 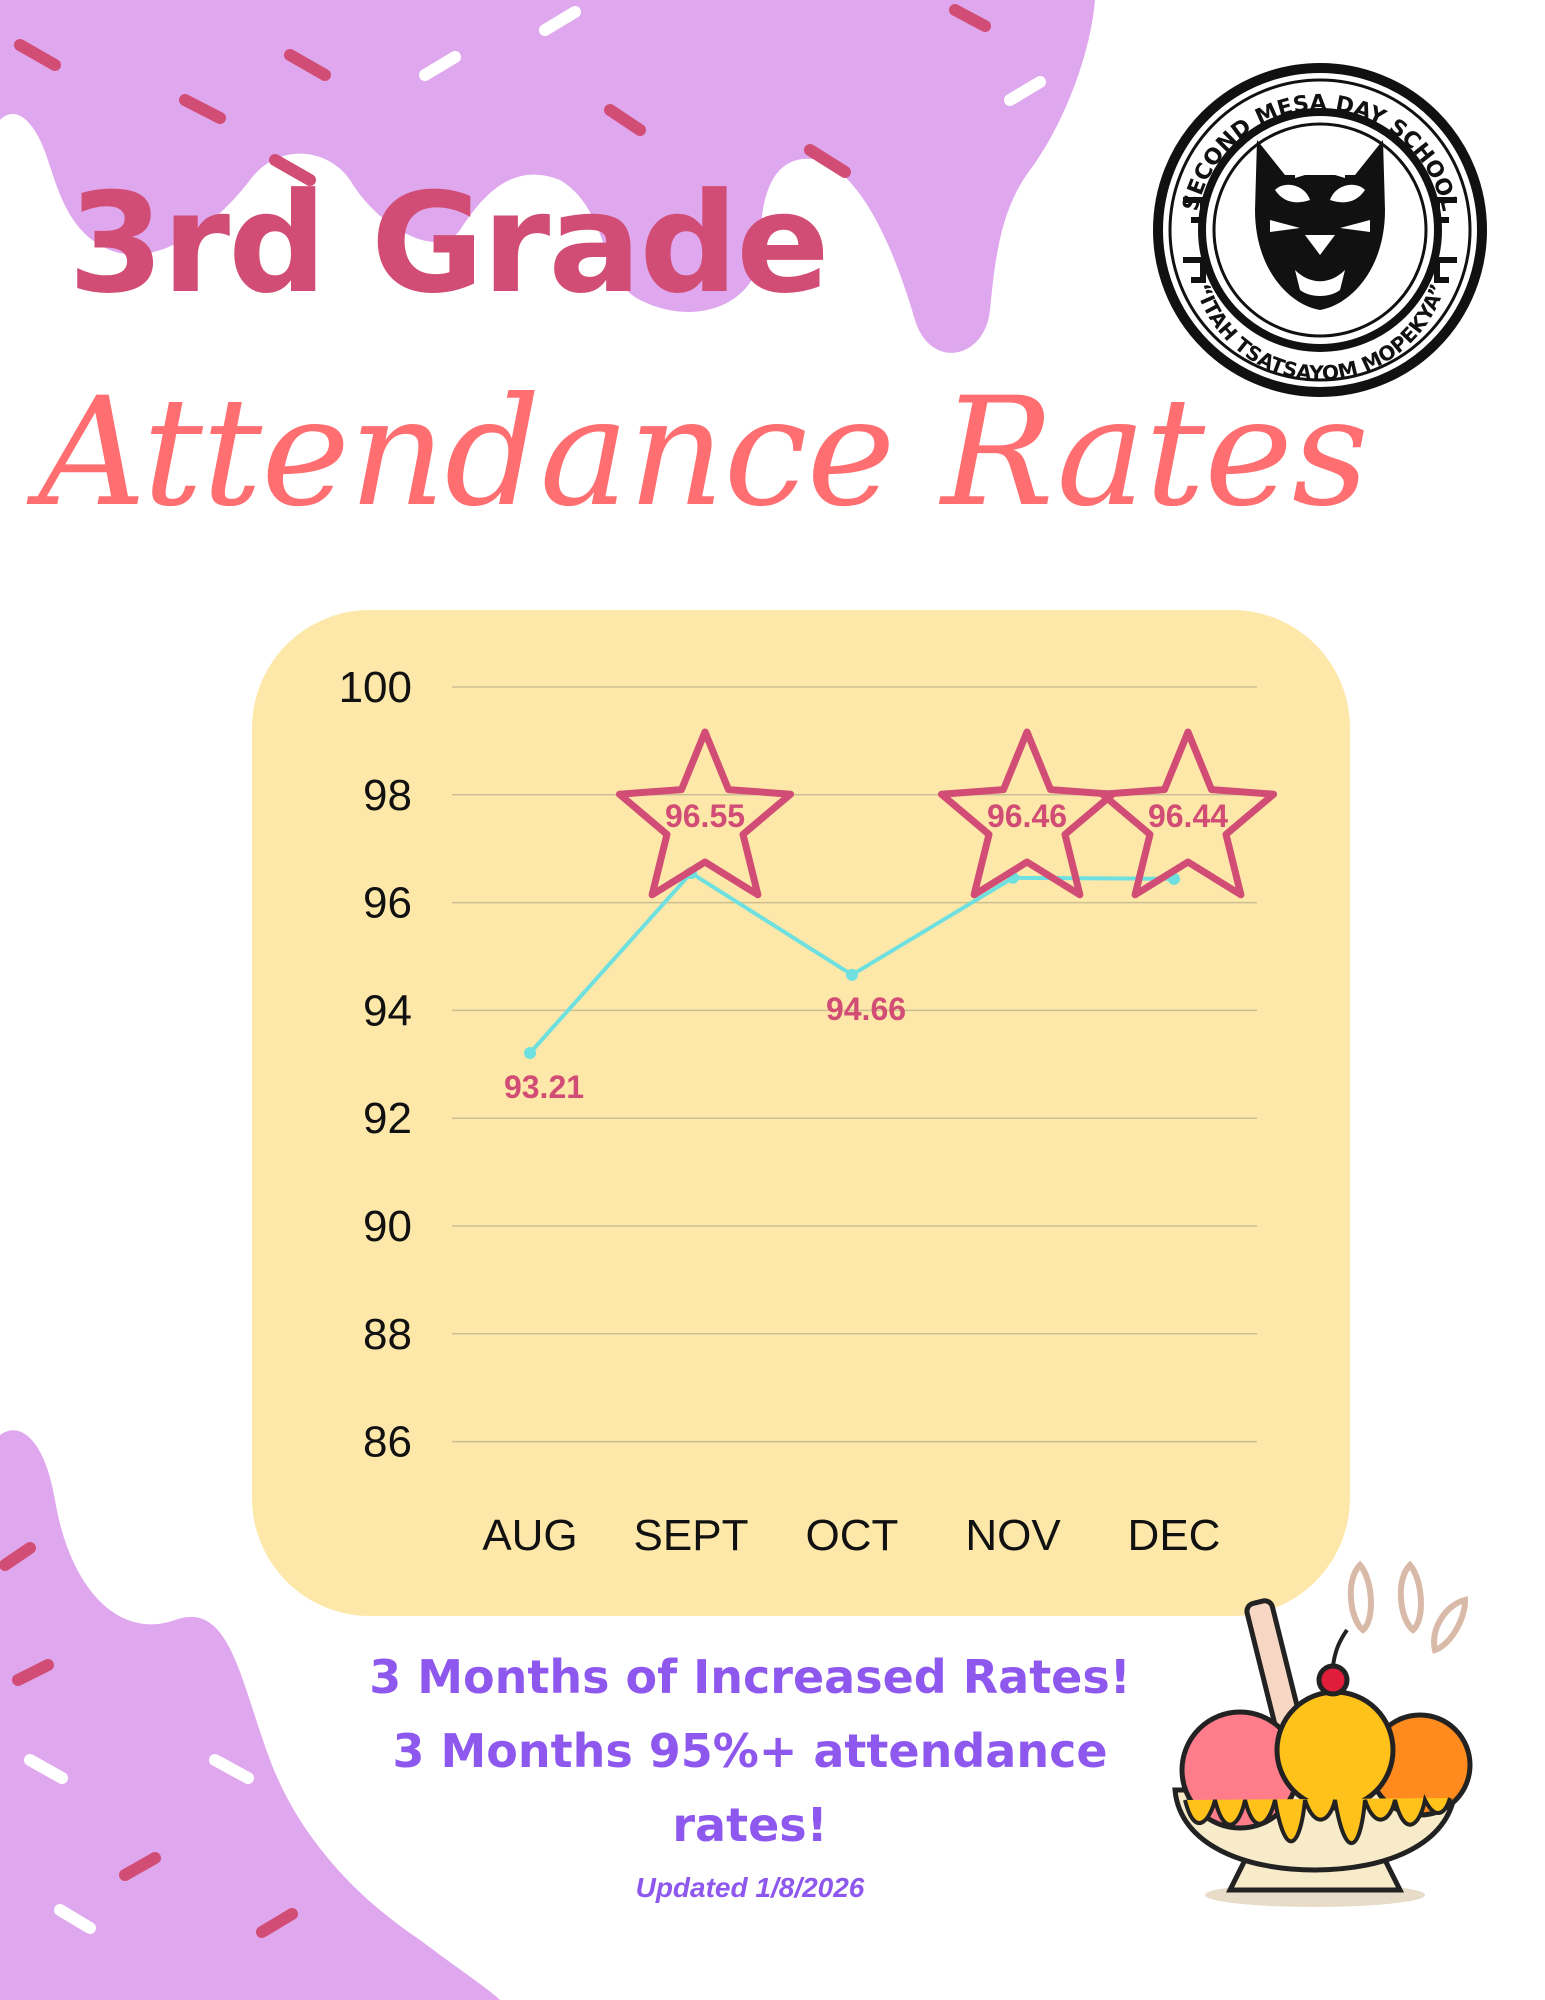 What do you see at coordinates (449, 243) in the screenshot?
I see `page-title: 3rd Grade` at bounding box center [449, 243].